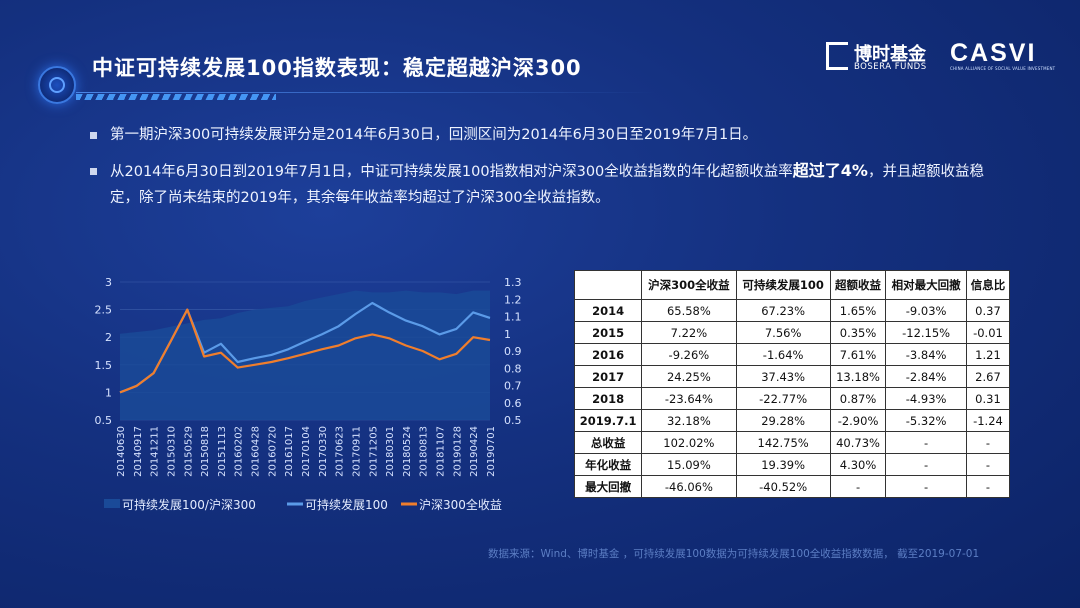  What do you see at coordinates (608, 420) in the screenshot?
I see `table-row-label: 2019.7.1` at bounding box center [608, 420].